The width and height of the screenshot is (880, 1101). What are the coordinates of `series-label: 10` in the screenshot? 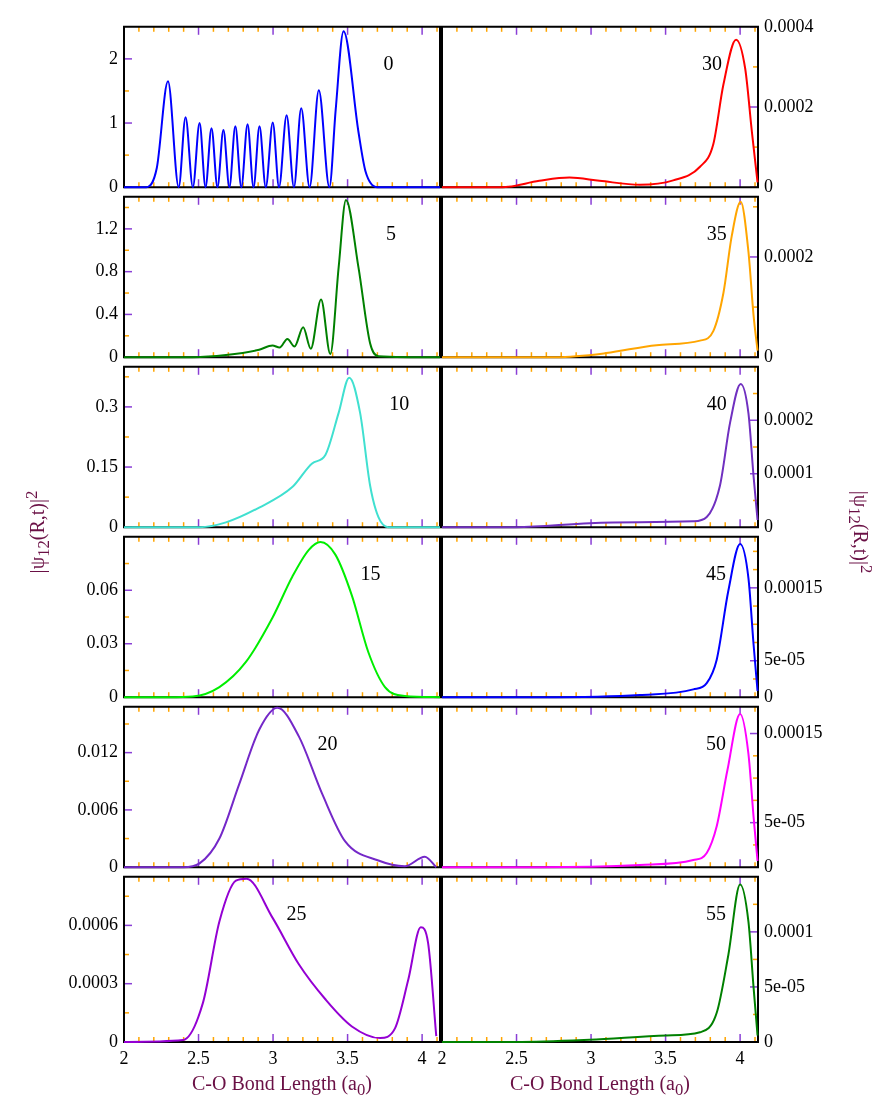 It's located at (399, 403).